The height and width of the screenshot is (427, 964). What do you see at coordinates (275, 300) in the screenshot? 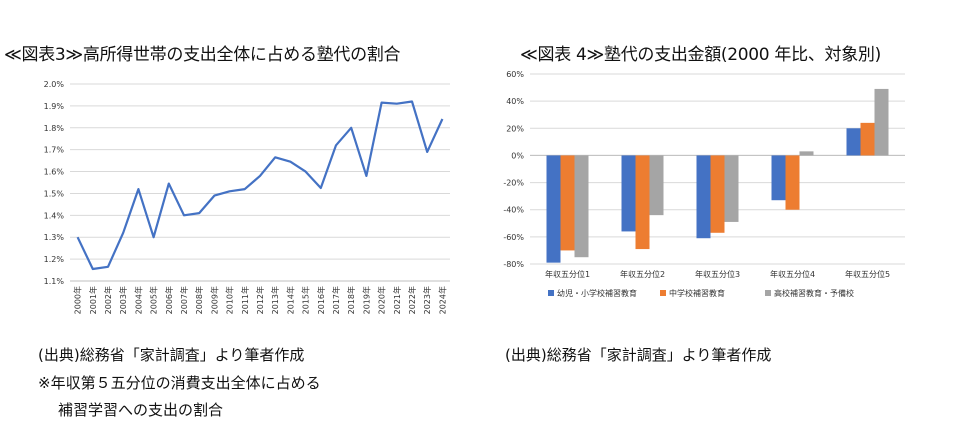
I see `left-x-tick-label: 2013年` at bounding box center [275, 300].